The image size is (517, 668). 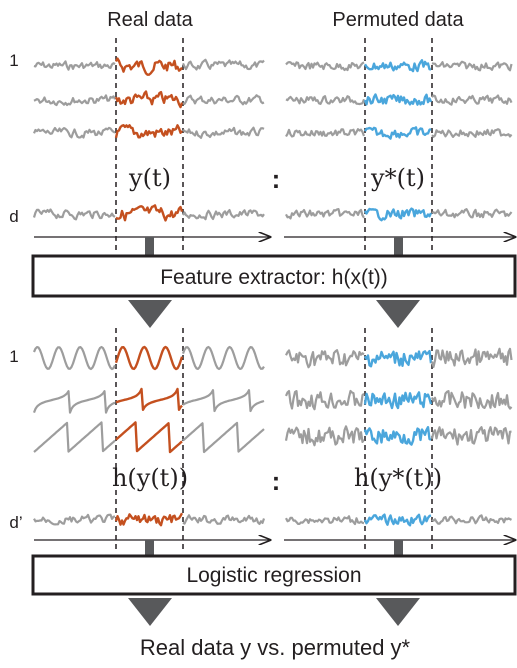 What do you see at coordinates (397, 133) in the screenshot?
I see `permuted-signal-3-window` at bounding box center [397, 133].